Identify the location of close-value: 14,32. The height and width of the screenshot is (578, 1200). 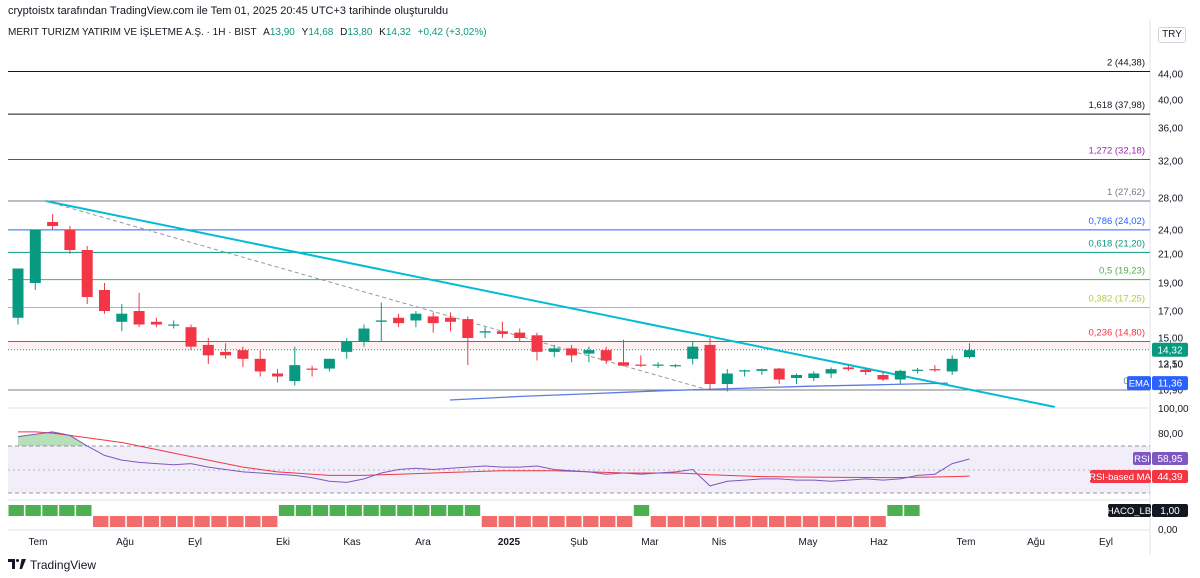
(398, 32).